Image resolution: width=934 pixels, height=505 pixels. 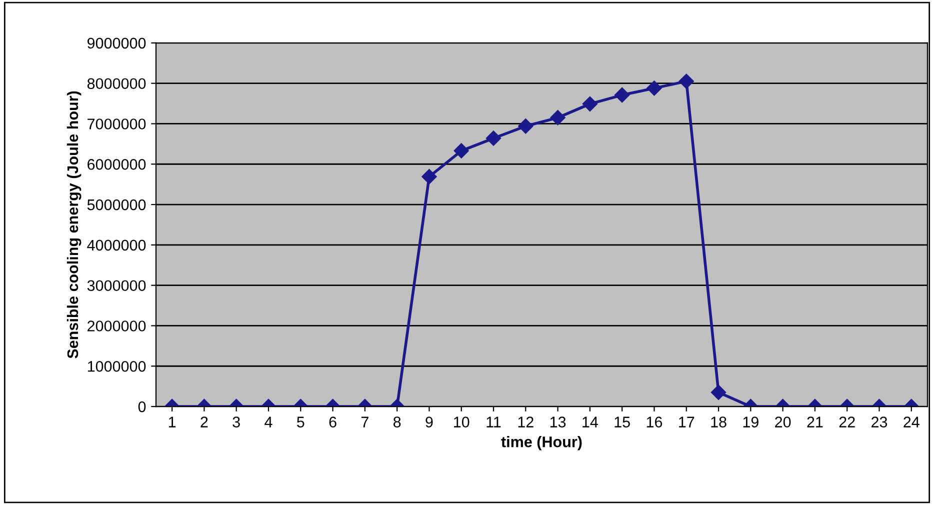 What do you see at coordinates (429, 422) in the screenshot?
I see `x-tick-label: 9` at bounding box center [429, 422].